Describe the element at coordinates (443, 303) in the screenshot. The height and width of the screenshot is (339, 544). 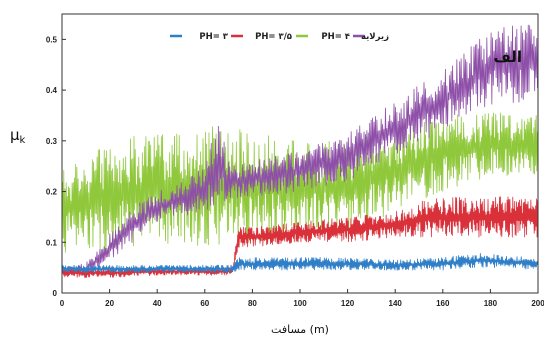
I see `x-tick-label: 160` at that location.